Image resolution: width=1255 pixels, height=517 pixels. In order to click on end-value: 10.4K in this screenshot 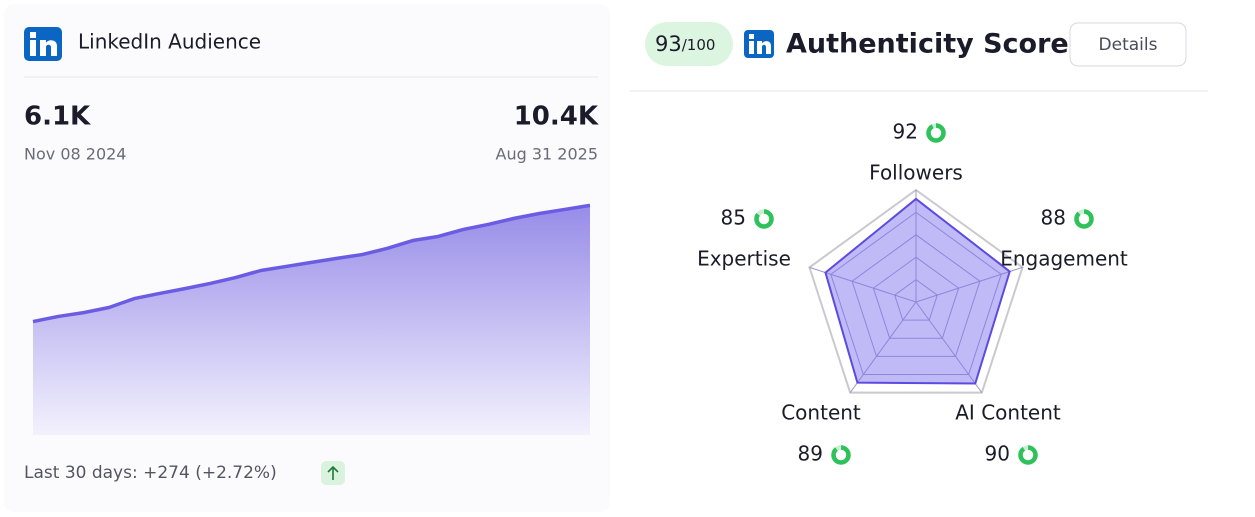, I will do `click(556, 117)`.